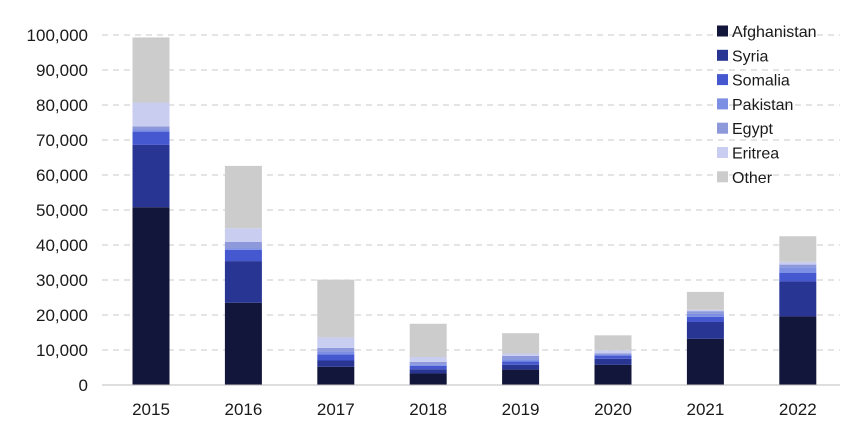 The height and width of the screenshot is (428, 850). I want to click on legend-item: Other, so click(745, 178).